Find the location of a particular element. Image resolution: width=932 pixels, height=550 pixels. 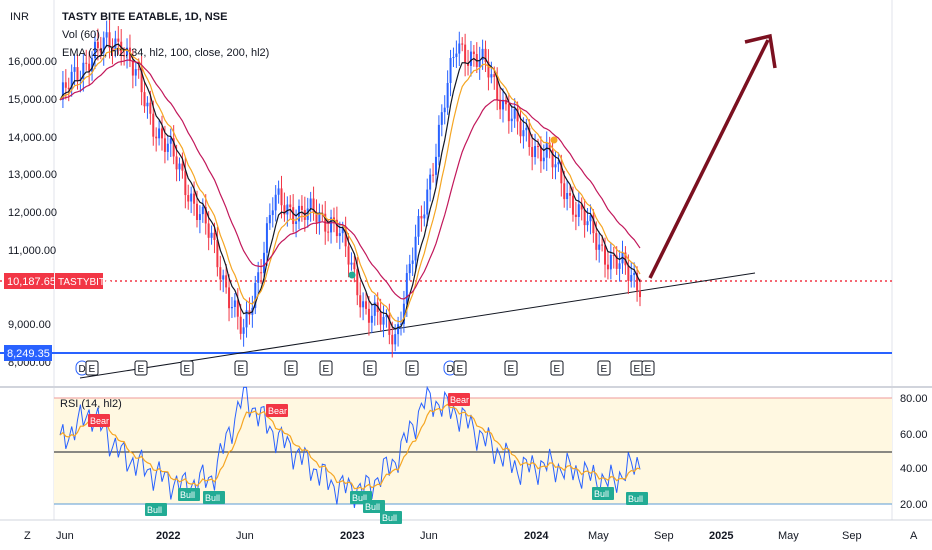

volume-indicator-label: Vol (60) is located at coordinates (81, 35).